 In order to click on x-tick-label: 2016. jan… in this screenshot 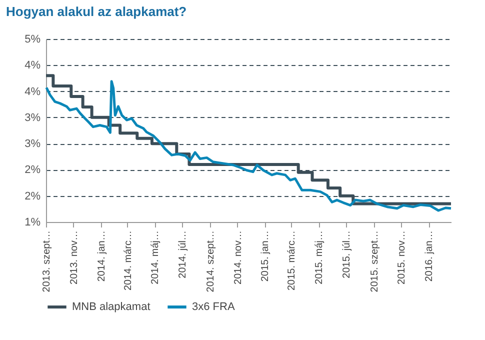, I will do `click(430, 256)`.